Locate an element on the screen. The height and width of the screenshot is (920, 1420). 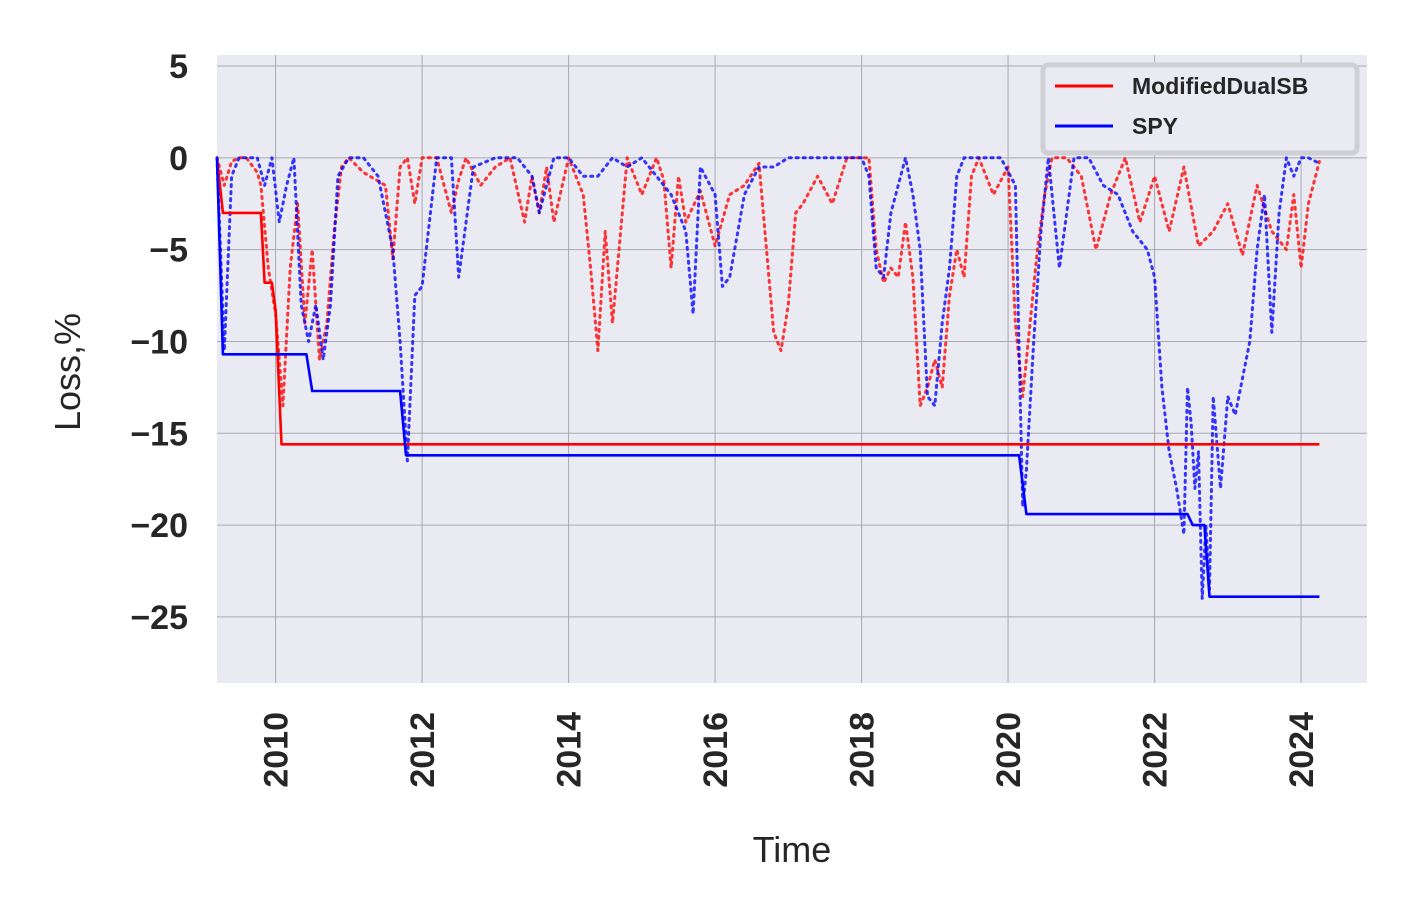
y-tick-label: −20 is located at coordinates (159, 526).